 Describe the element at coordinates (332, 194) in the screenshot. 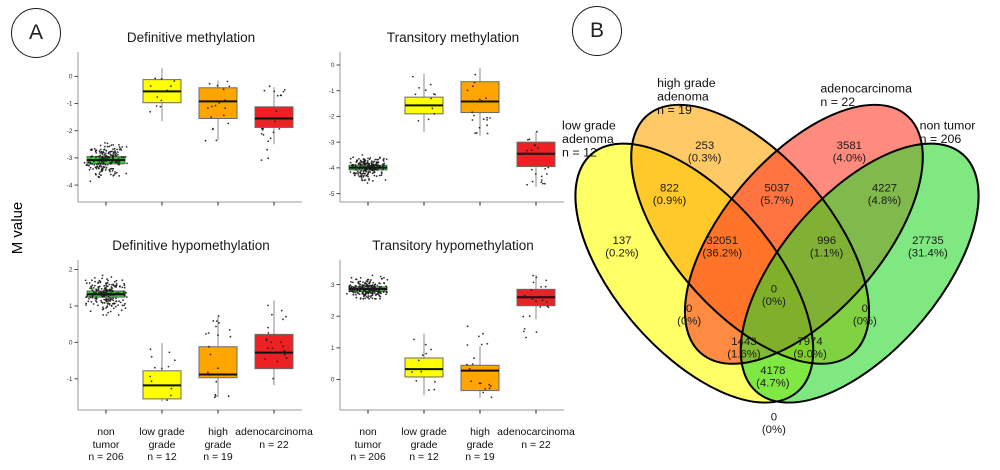

I see `y-tick-label: -5` at that location.